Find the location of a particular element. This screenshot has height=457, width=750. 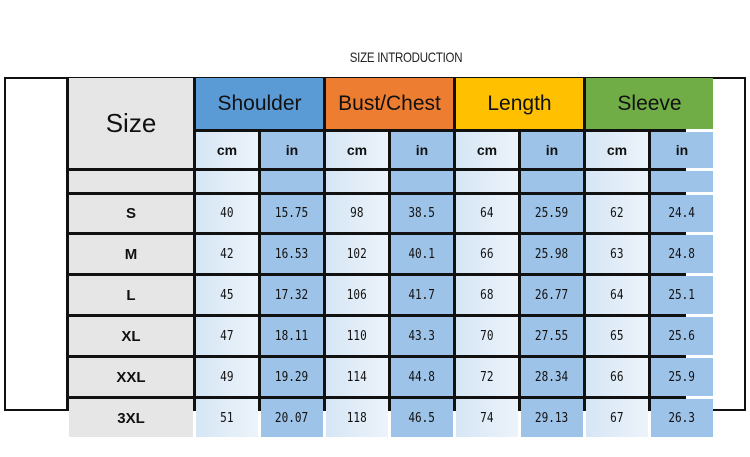

value-text: 62 is located at coordinates (617, 213).